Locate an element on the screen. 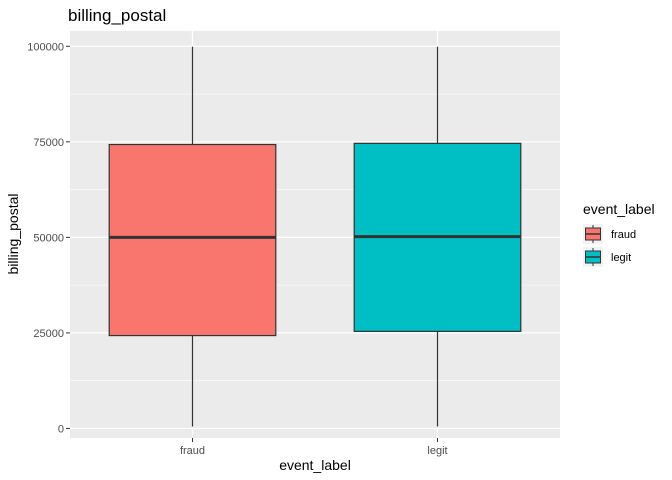 The height and width of the screenshot is (480, 672). y-tick-label: 50000 is located at coordinates (48, 238).